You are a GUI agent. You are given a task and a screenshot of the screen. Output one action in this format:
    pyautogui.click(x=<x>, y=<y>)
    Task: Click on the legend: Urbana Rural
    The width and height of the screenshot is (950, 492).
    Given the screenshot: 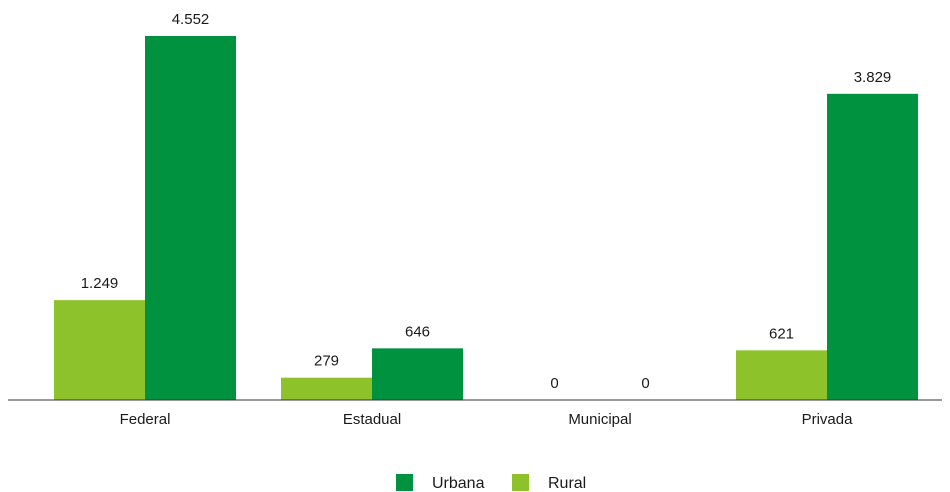 What is the action you would take?
    pyautogui.click(x=491, y=483)
    